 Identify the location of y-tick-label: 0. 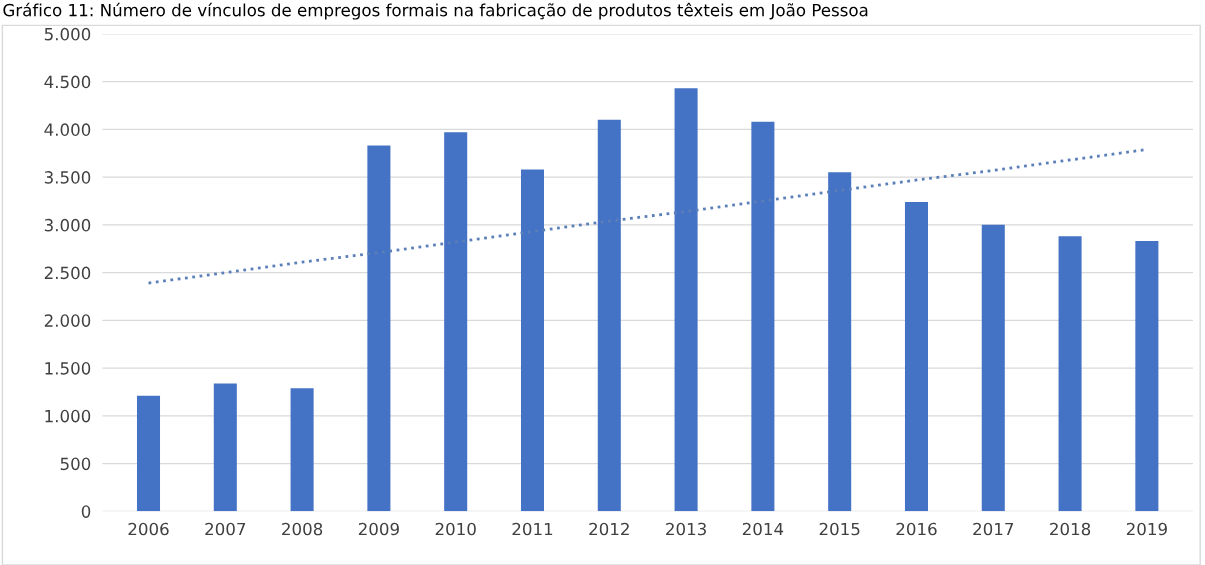
(86, 511).